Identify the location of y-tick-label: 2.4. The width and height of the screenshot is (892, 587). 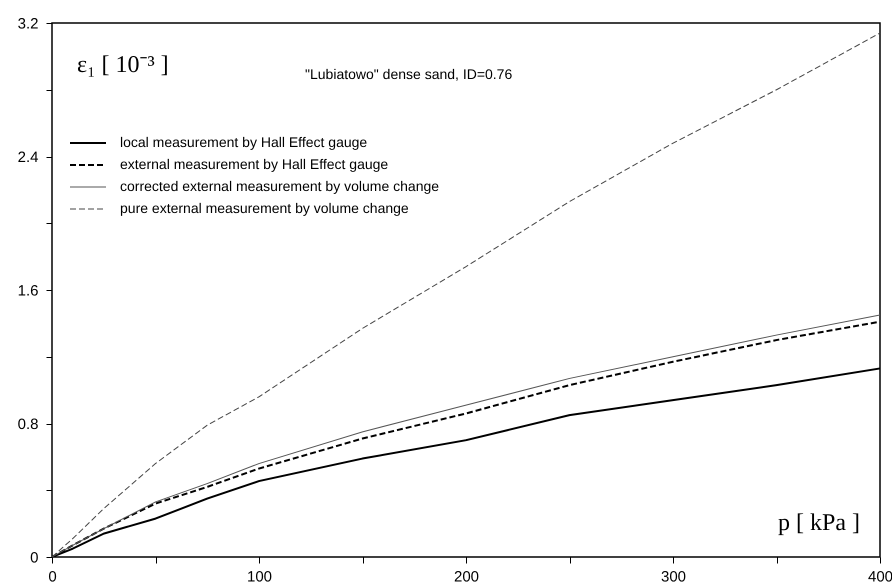
(28, 157).